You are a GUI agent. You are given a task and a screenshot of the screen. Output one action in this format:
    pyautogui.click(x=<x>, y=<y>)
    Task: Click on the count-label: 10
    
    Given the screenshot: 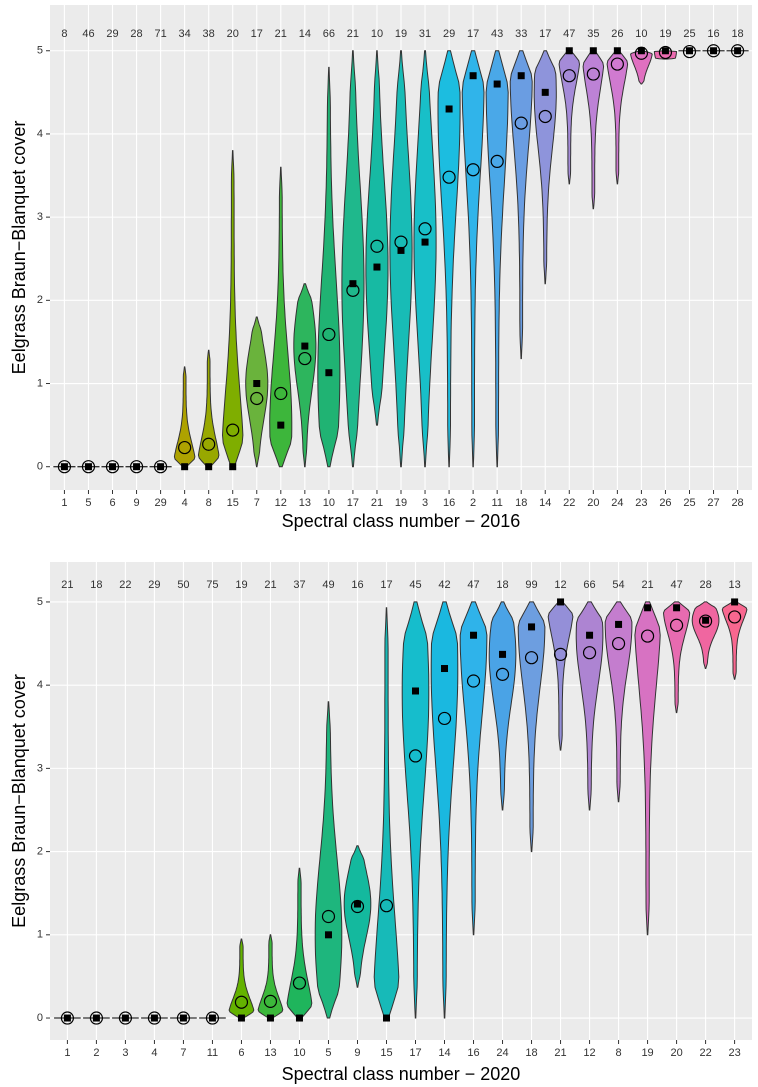 What is the action you would take?
    pyautogui.click(x=641, y=34)
    